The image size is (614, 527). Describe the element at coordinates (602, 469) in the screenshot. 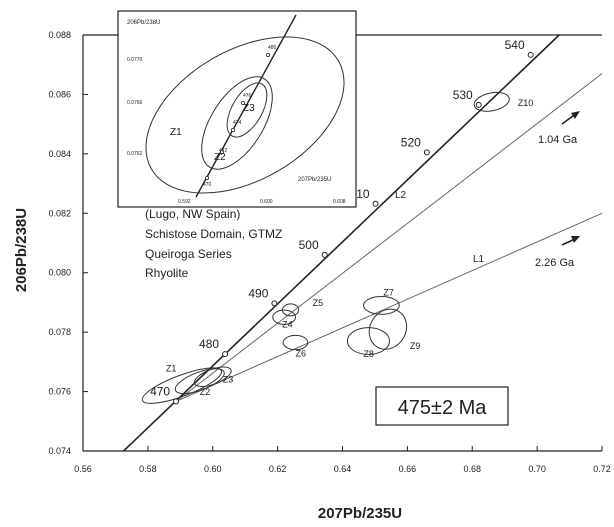

I see `x-tick-label: 0.72` at that location.